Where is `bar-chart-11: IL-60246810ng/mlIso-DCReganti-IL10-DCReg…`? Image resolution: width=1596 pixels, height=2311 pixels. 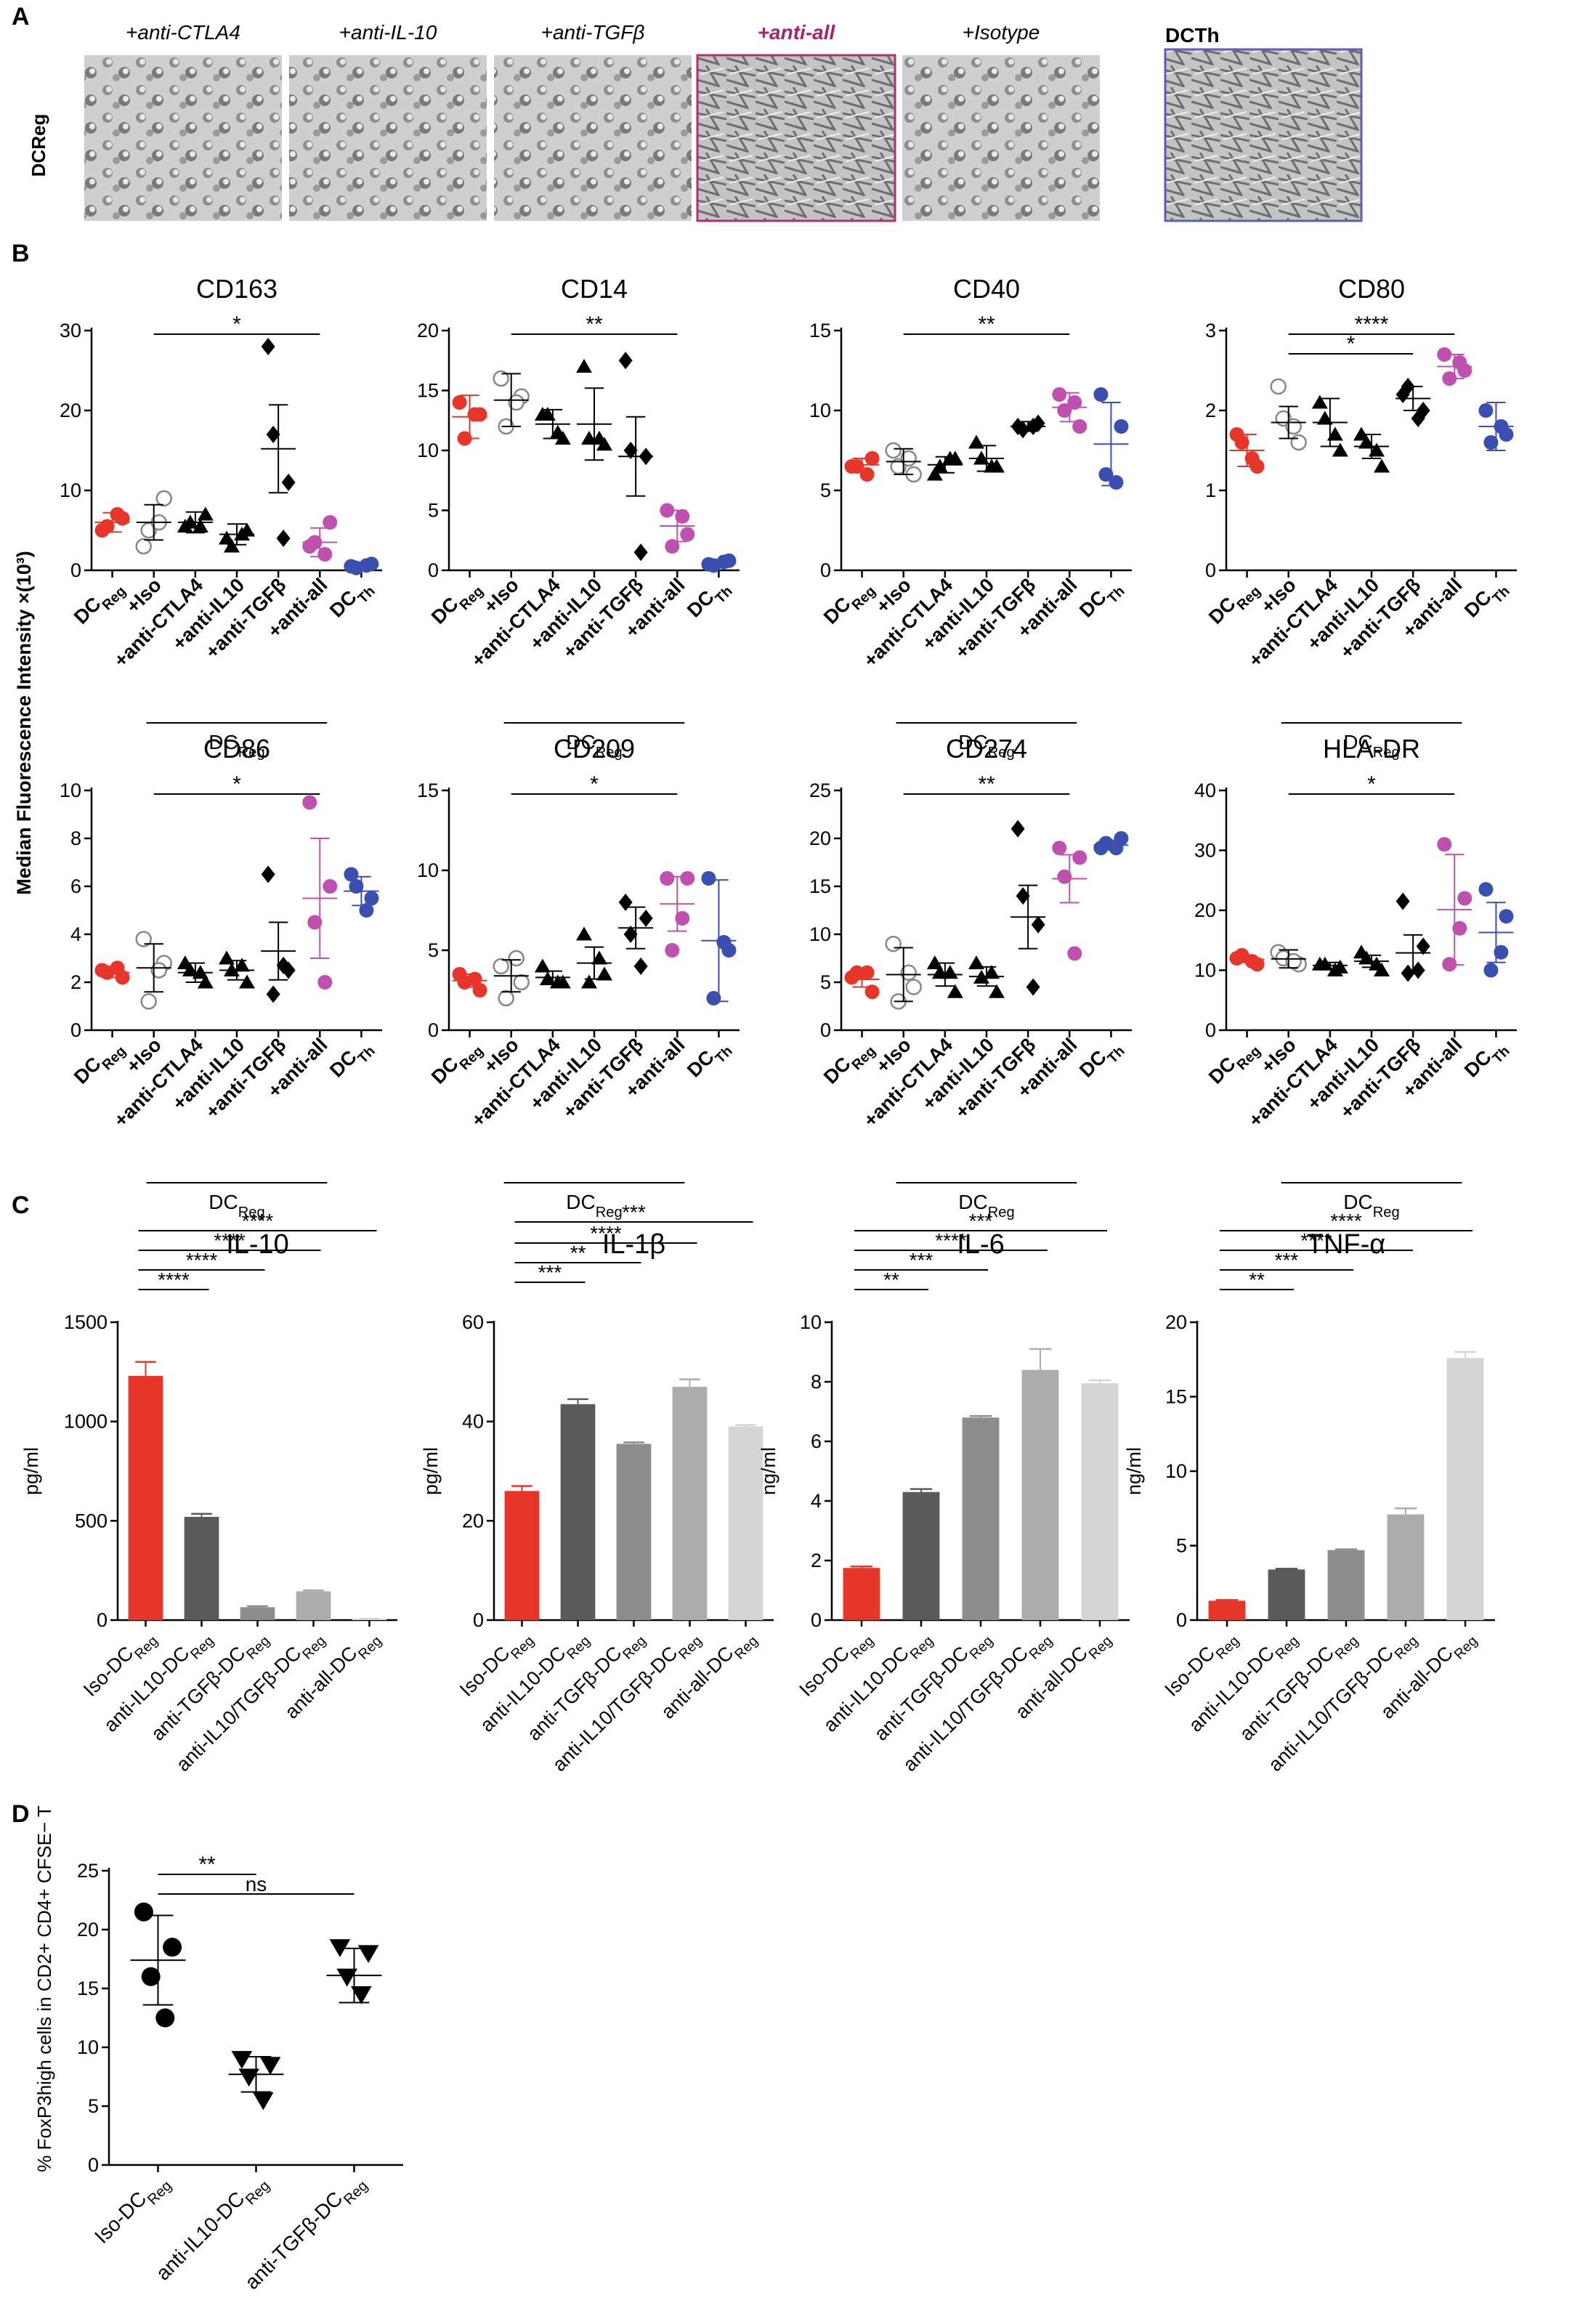
bar-chart-11: IL-60246810ng/mlIso-DCReganti-IL10-DCReg… is located at coordinates (944, 1493).